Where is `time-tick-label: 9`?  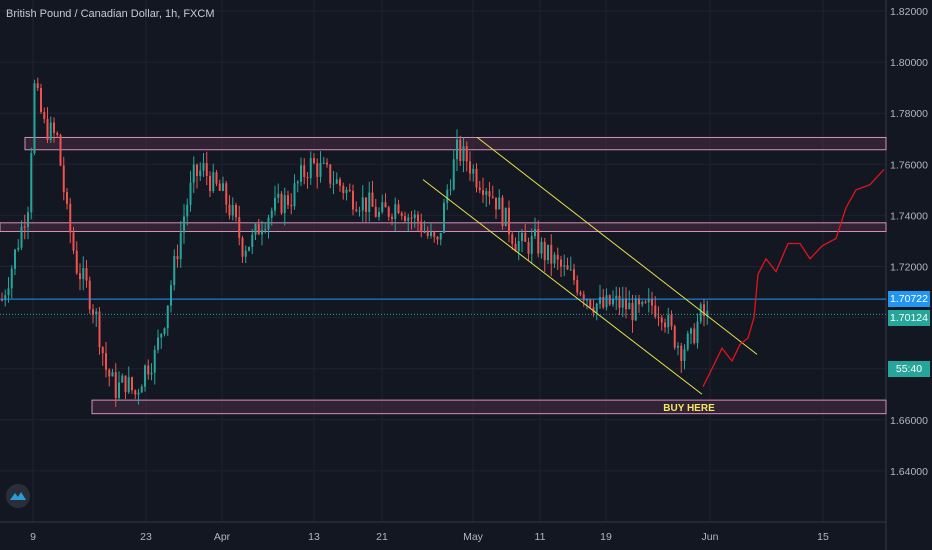
time-tick-label: 9 is located at coordinates (33, 537).